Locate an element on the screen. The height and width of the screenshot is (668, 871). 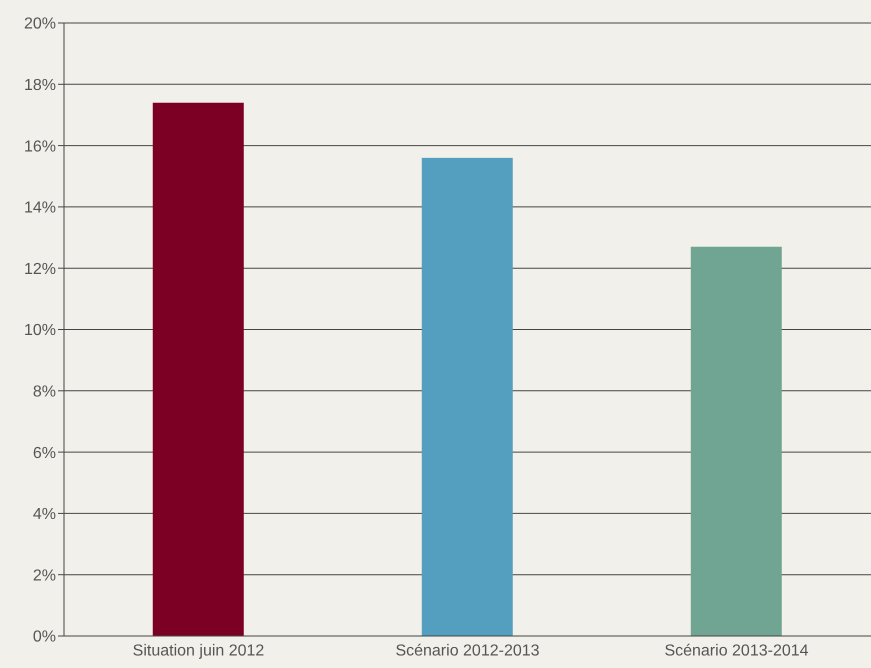
y-tick-label: 4% is located at coordinates (44, 515).